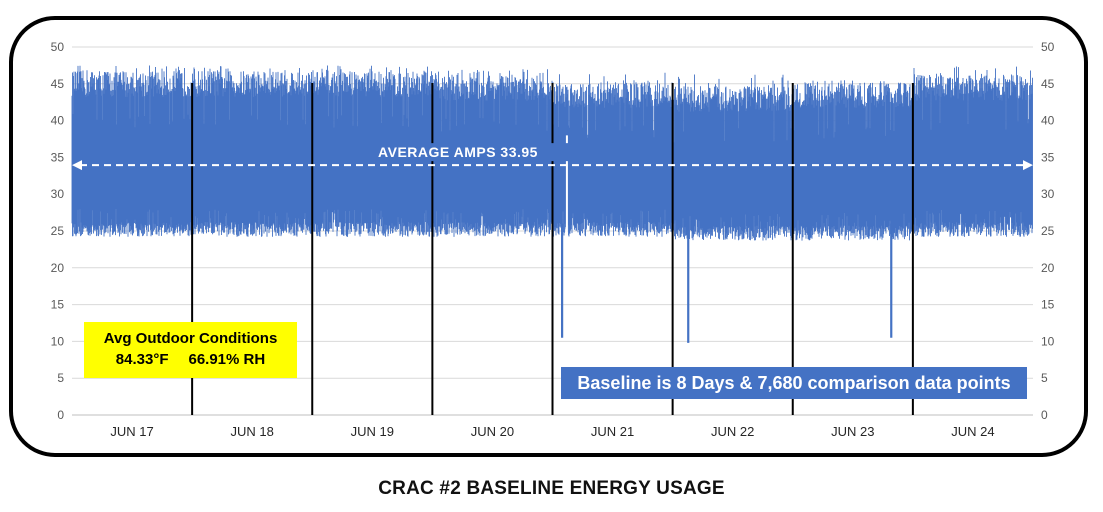  Describe the element at coordinates (1048, 305) in the screenshot. I see `y-tick-right: 15` at that location.